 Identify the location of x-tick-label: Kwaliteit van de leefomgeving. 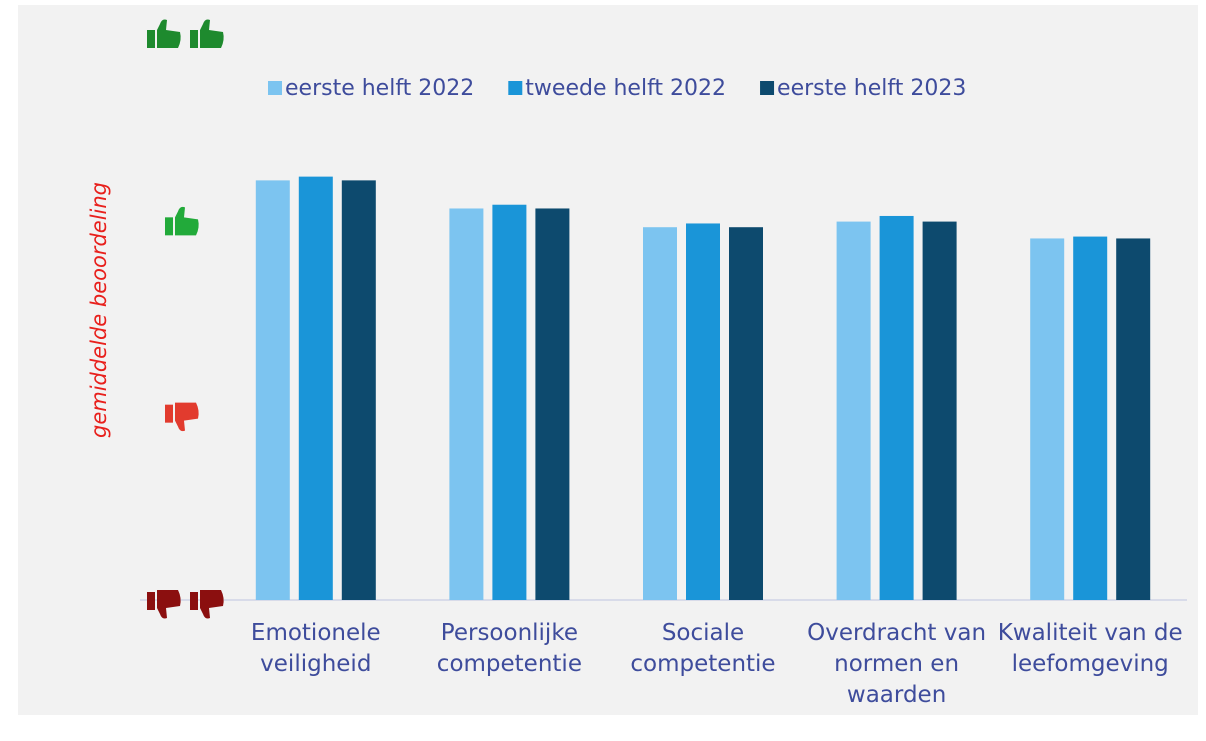
(1090, 648).